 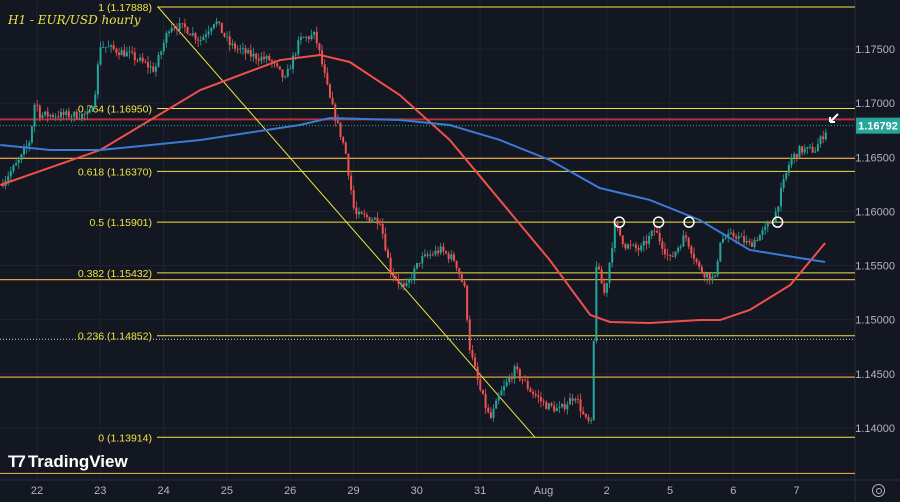 I want to click on tradingview-logo: T7 TradingView, so click(x=68, y=462).